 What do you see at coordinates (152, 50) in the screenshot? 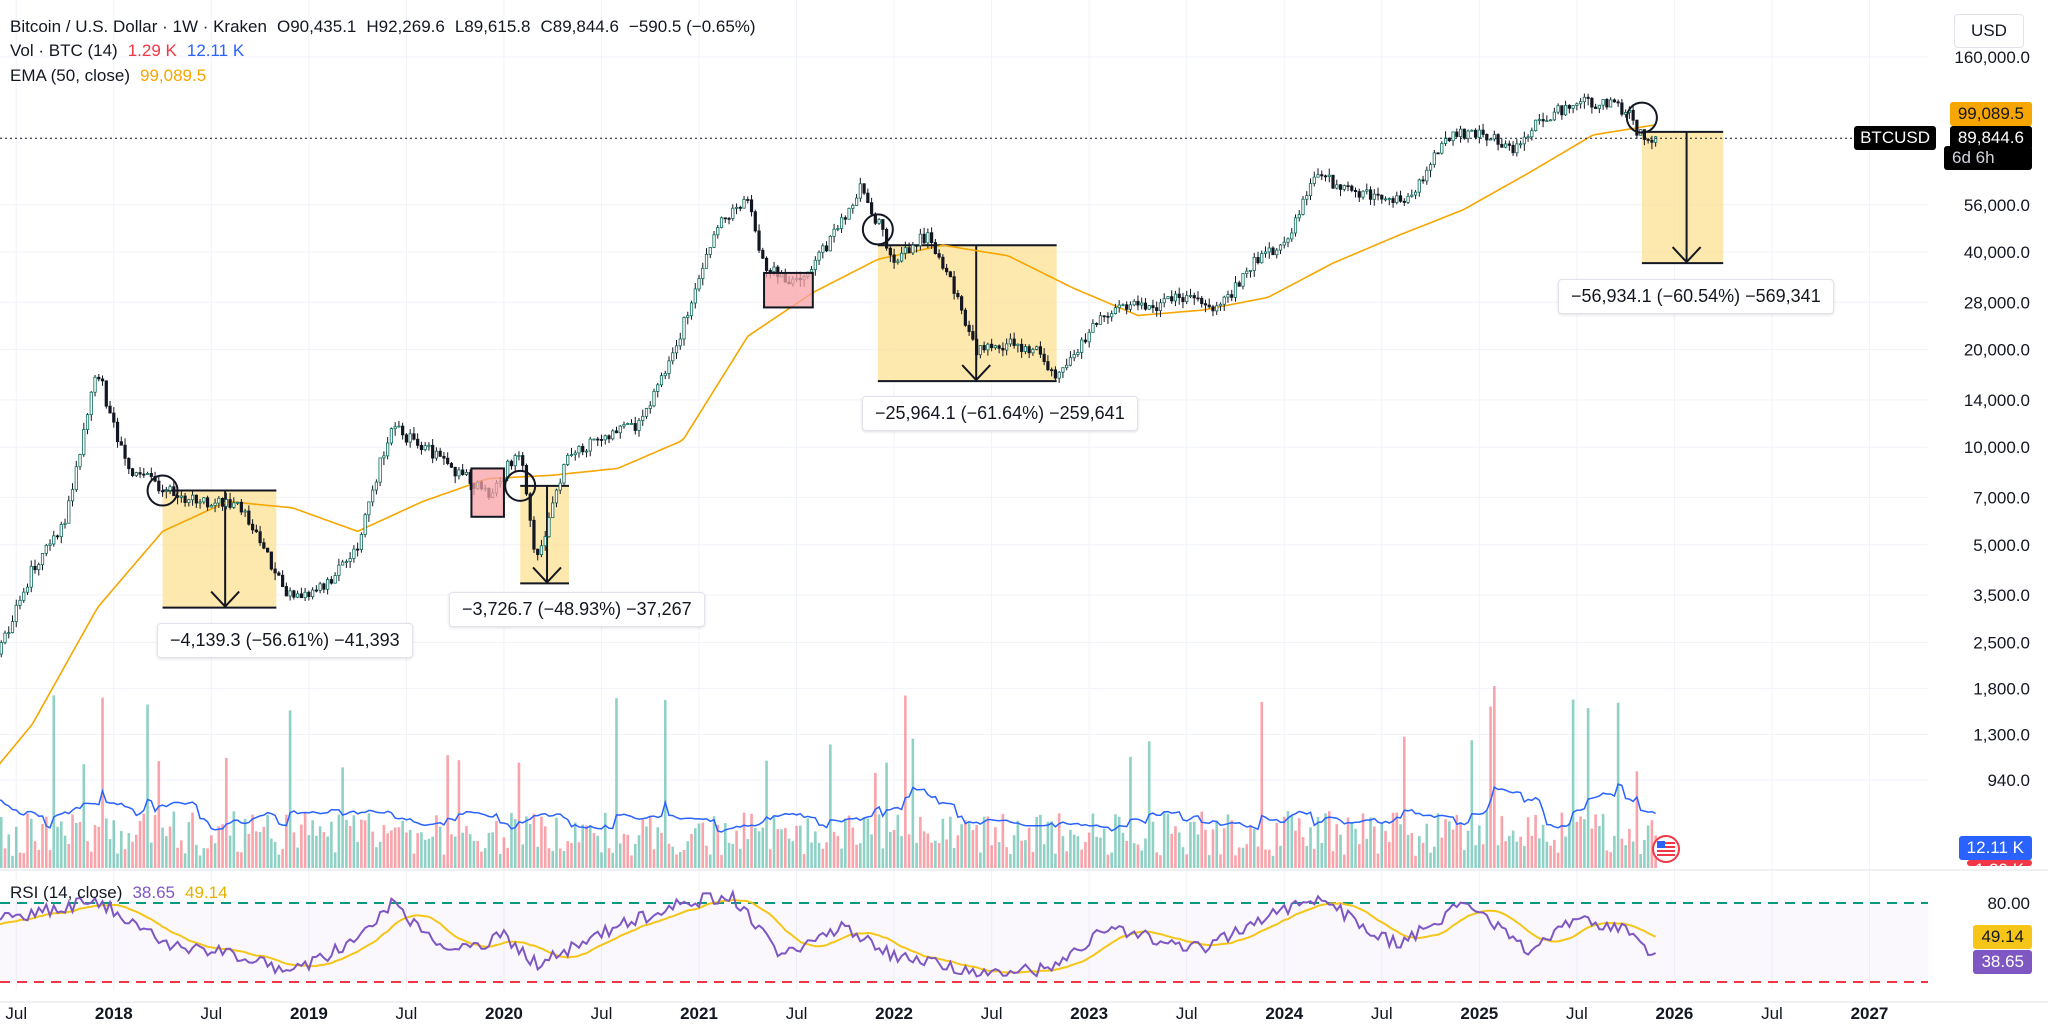
I see `volume-legend-value: 1.29 K` at bounding box center [152, 50].